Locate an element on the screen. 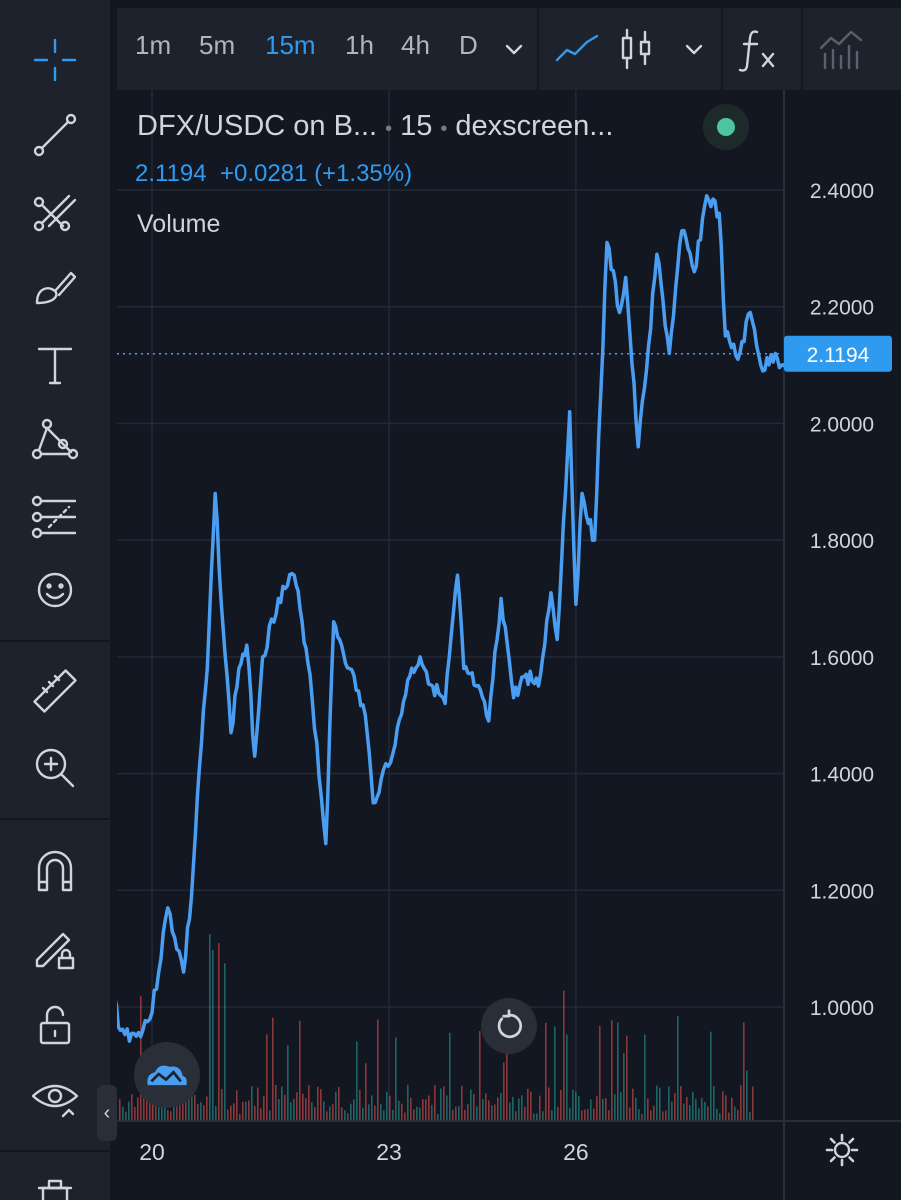 The width and height of the screenshot is (901, 1200). reset-chart-button is located at coordinates (509, 1026).